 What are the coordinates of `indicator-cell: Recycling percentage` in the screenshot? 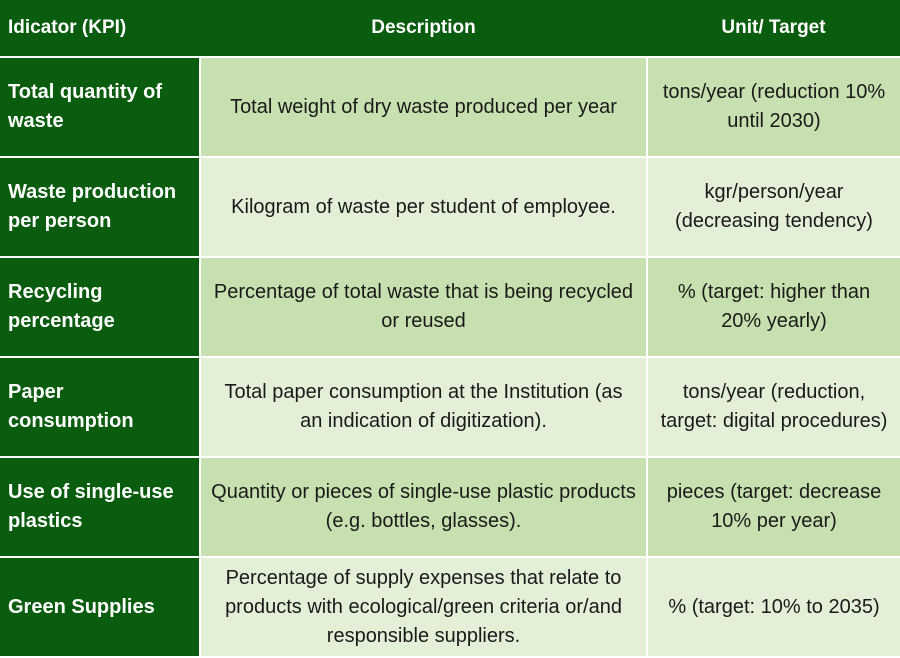 It's located at (100, 307).